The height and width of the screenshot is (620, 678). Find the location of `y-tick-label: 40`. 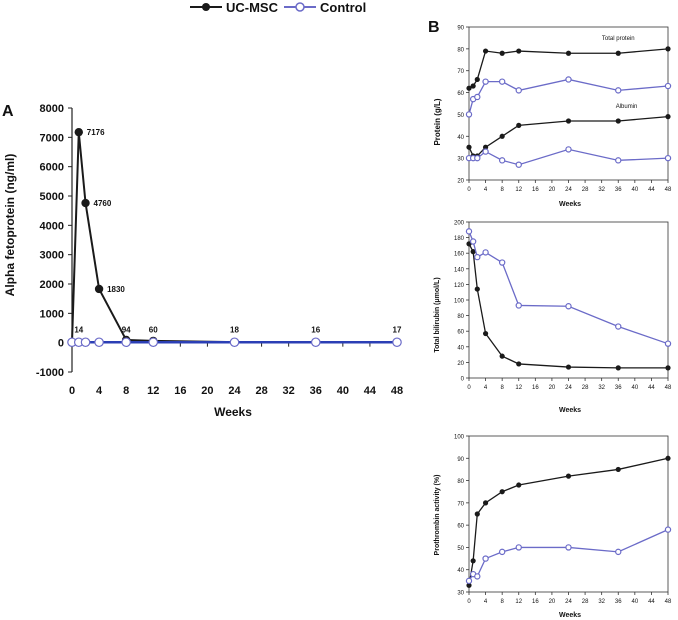

y-tick-label: 40 is located at coordinates (460, 571).